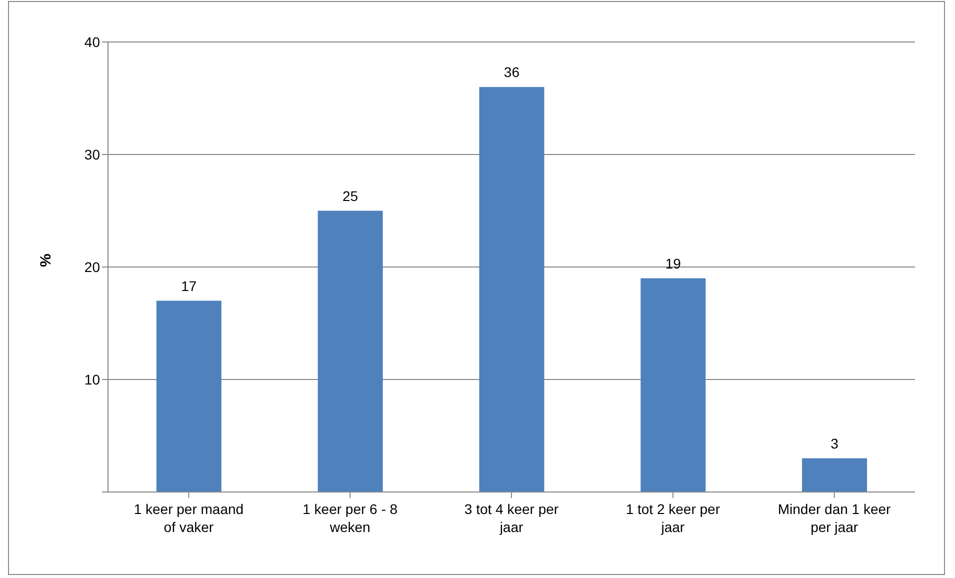 Image resolution: width=955 pixels, height=578 pixels. Describe the element at coordinates (834, 443) in the screenshot. I see `data-label: 3` at that location.